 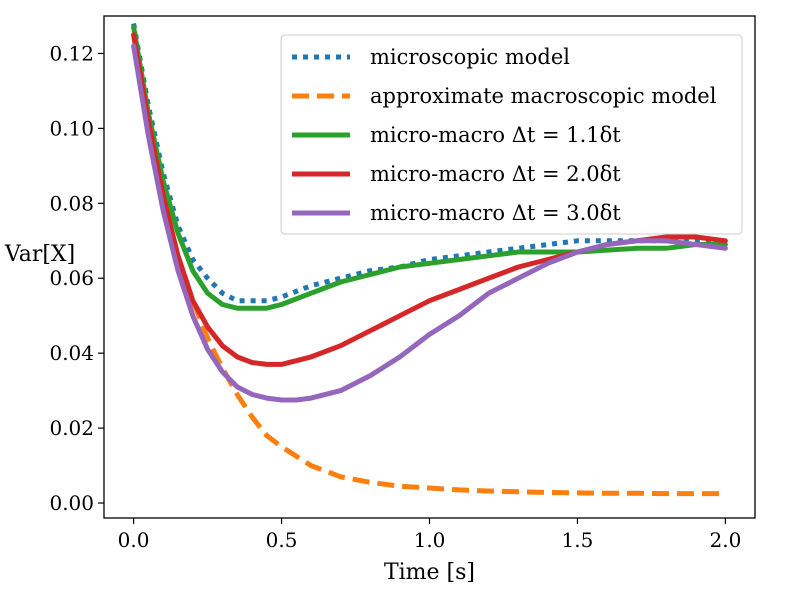 What do you see at coordinates (39, 254) in the screenshot?
I see `y-axis-label: Var[X]` at bounding box center [39, 254].